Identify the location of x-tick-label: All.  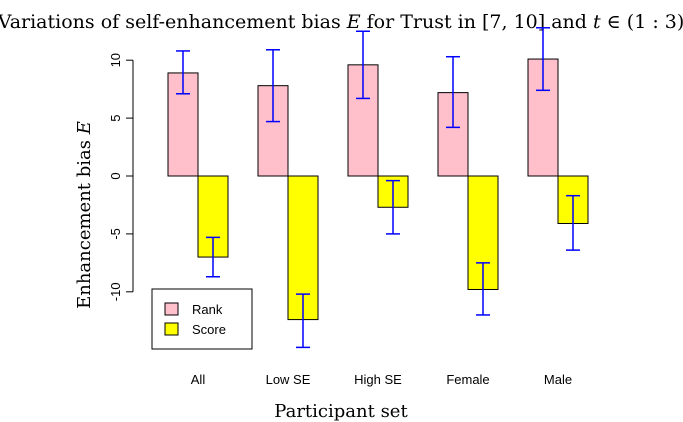
(198, 379).